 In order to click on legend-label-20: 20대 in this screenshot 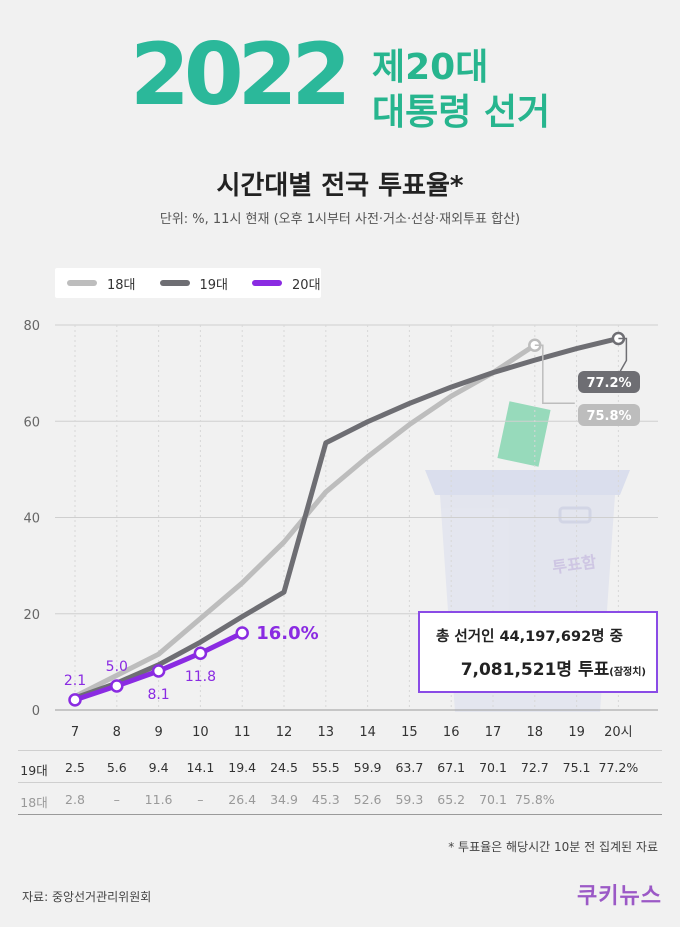, I will do `click(306, 285)`.